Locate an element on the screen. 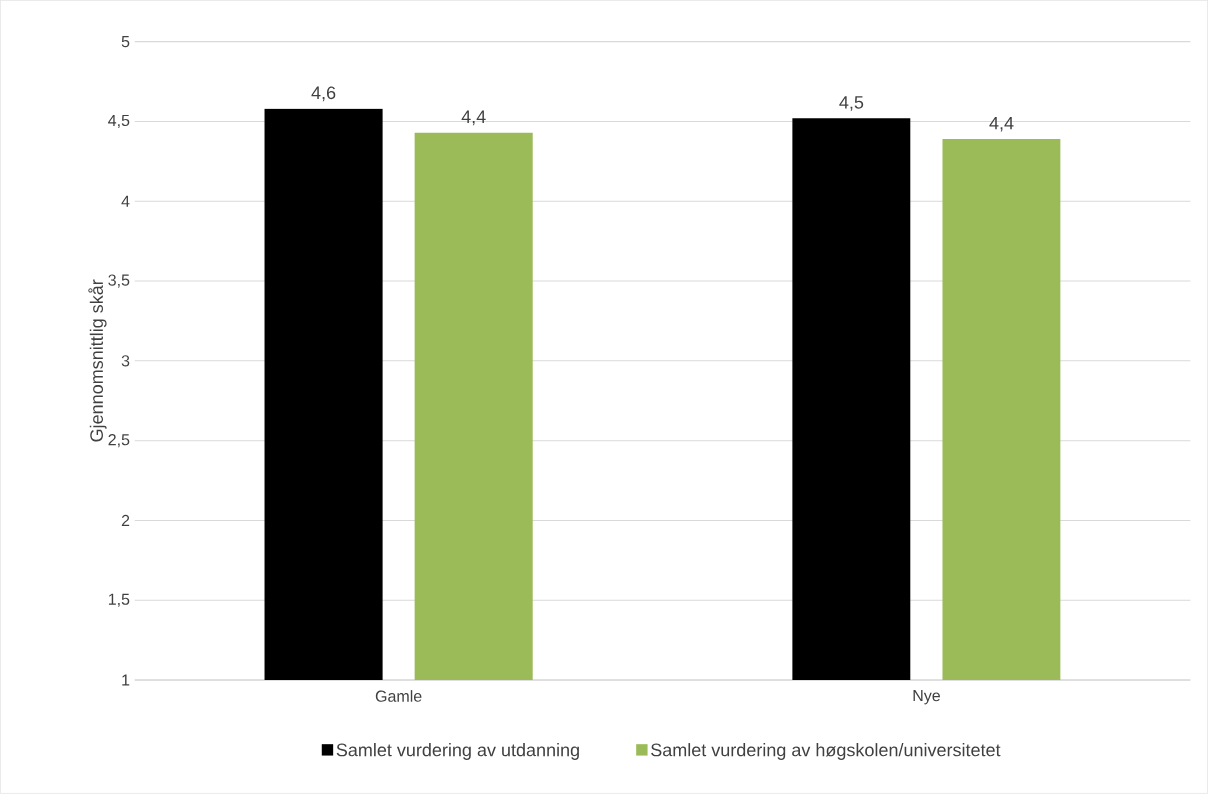 The height and width of the screenshot is (794, 1208). y-tick-label: 3 is located at coordinates (125, 361).